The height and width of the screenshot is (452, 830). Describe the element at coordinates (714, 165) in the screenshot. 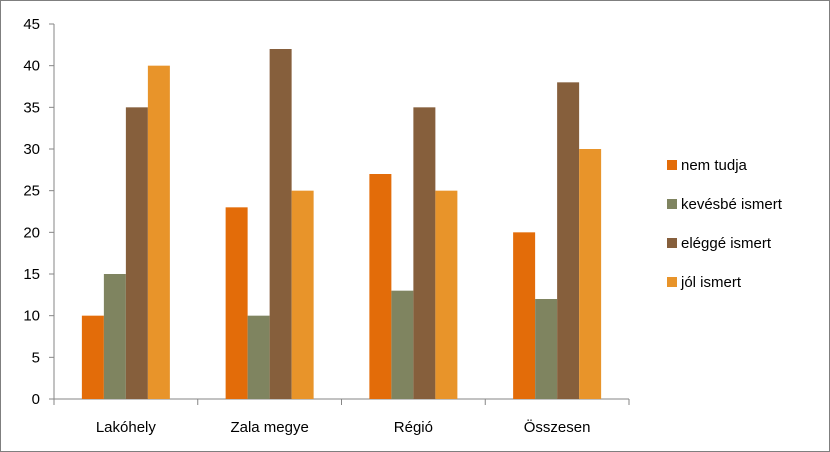

I see `legend-label: nem tudja` at that location.